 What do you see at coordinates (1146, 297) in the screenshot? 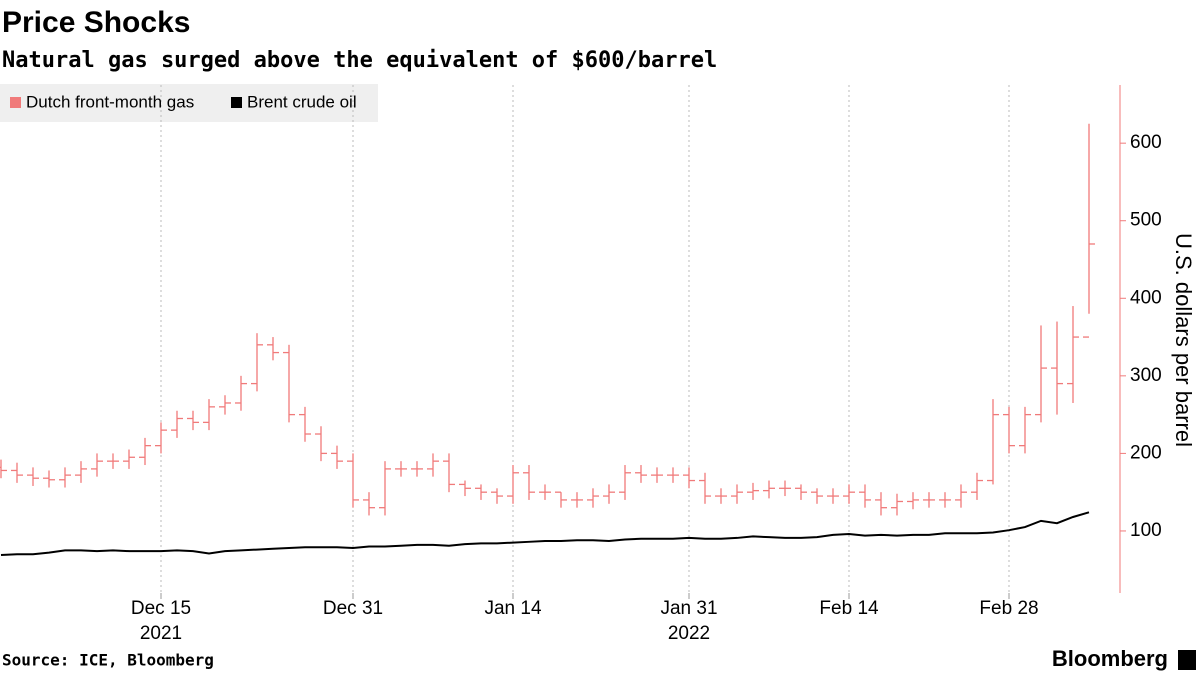
I see `y-tick-label: 400` at bounding box center [1146, 297].